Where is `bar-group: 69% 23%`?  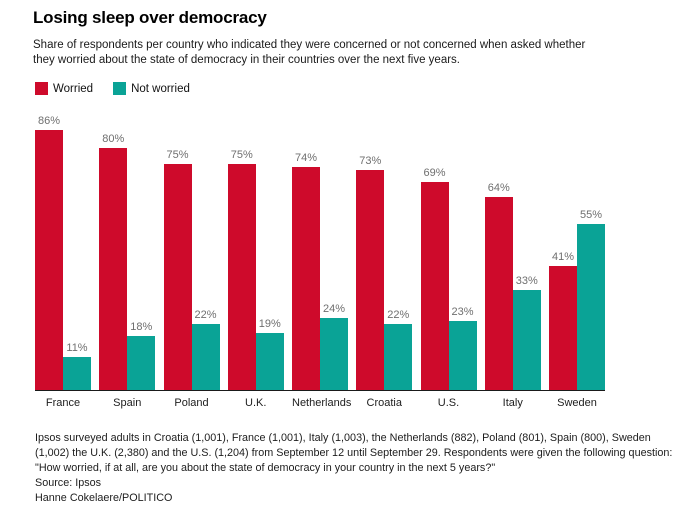 bar-group: 69% 23% is located at coordinates (448, 278).